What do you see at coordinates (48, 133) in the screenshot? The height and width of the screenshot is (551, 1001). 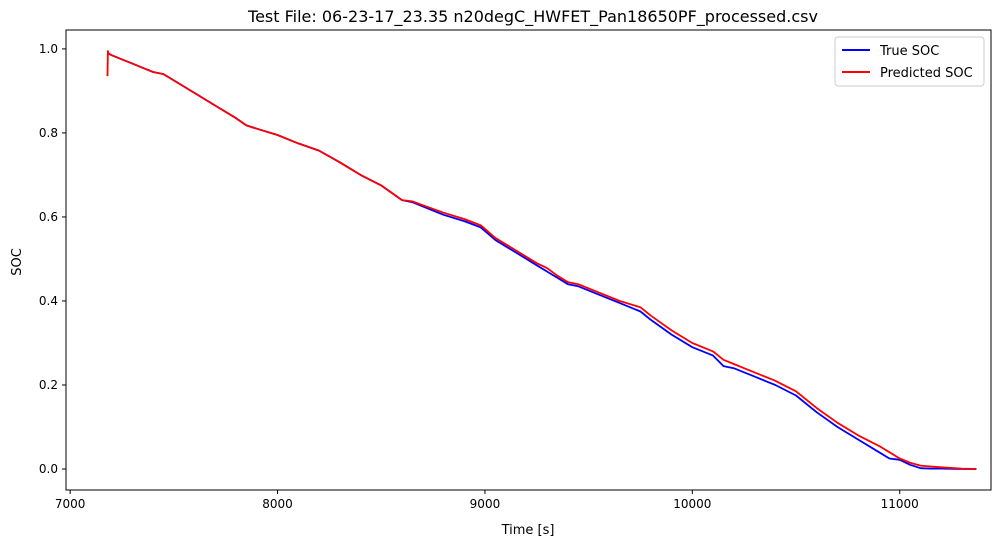 I see `y-tick-label: 0.8` at bounding box center [48, 133].